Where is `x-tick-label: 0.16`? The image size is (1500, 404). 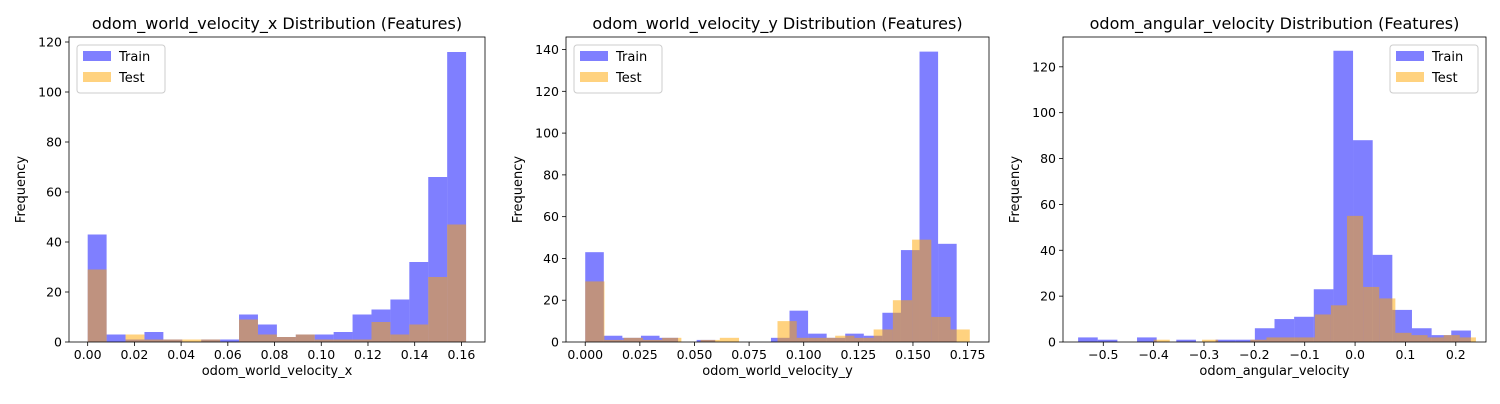
x-tick-label: 0.16 is located at coordinates (461, 354).